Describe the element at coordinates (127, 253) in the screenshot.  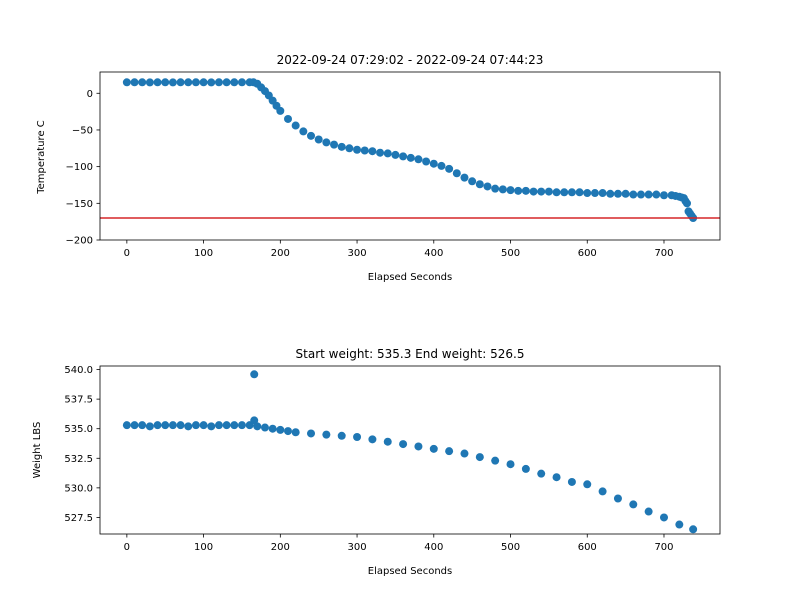
I see `temperature-x-tick-label: 0` at that location.